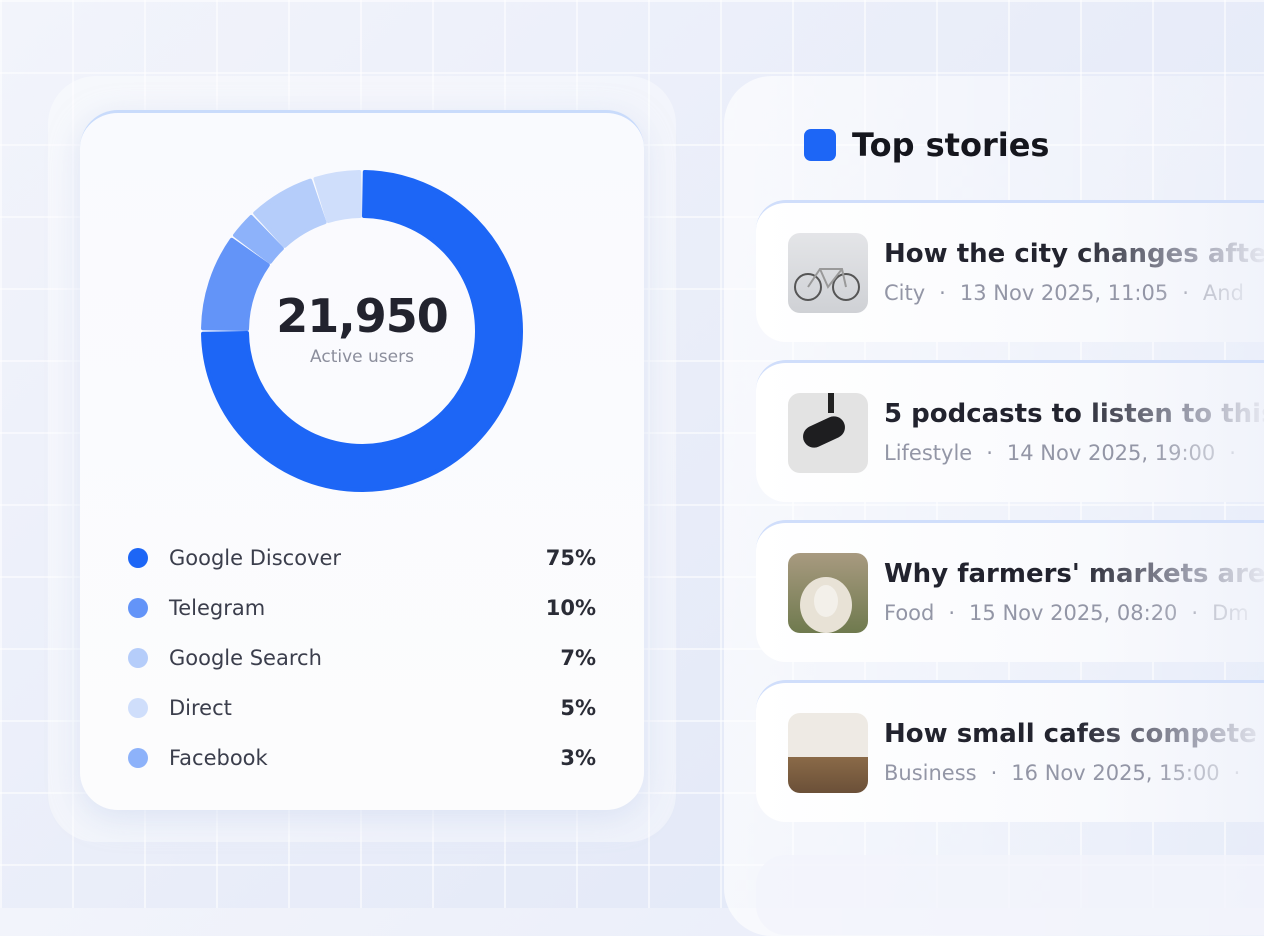 The image size is (1264, 936). I want to click on story-meta: Lifestyle · 14 Nov 2025, 19:00 ·, so click(1060, 453).